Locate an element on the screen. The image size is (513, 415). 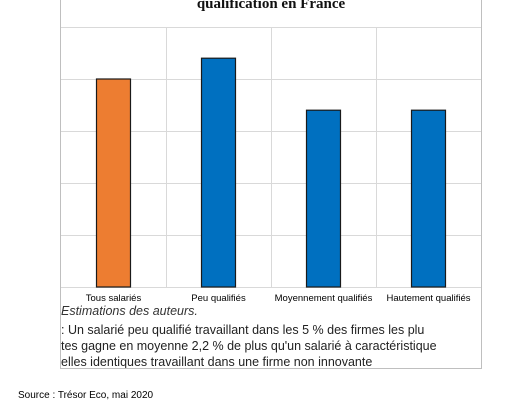
chart-note: Estimations des auteurs. is located at coordinates (129, 311).